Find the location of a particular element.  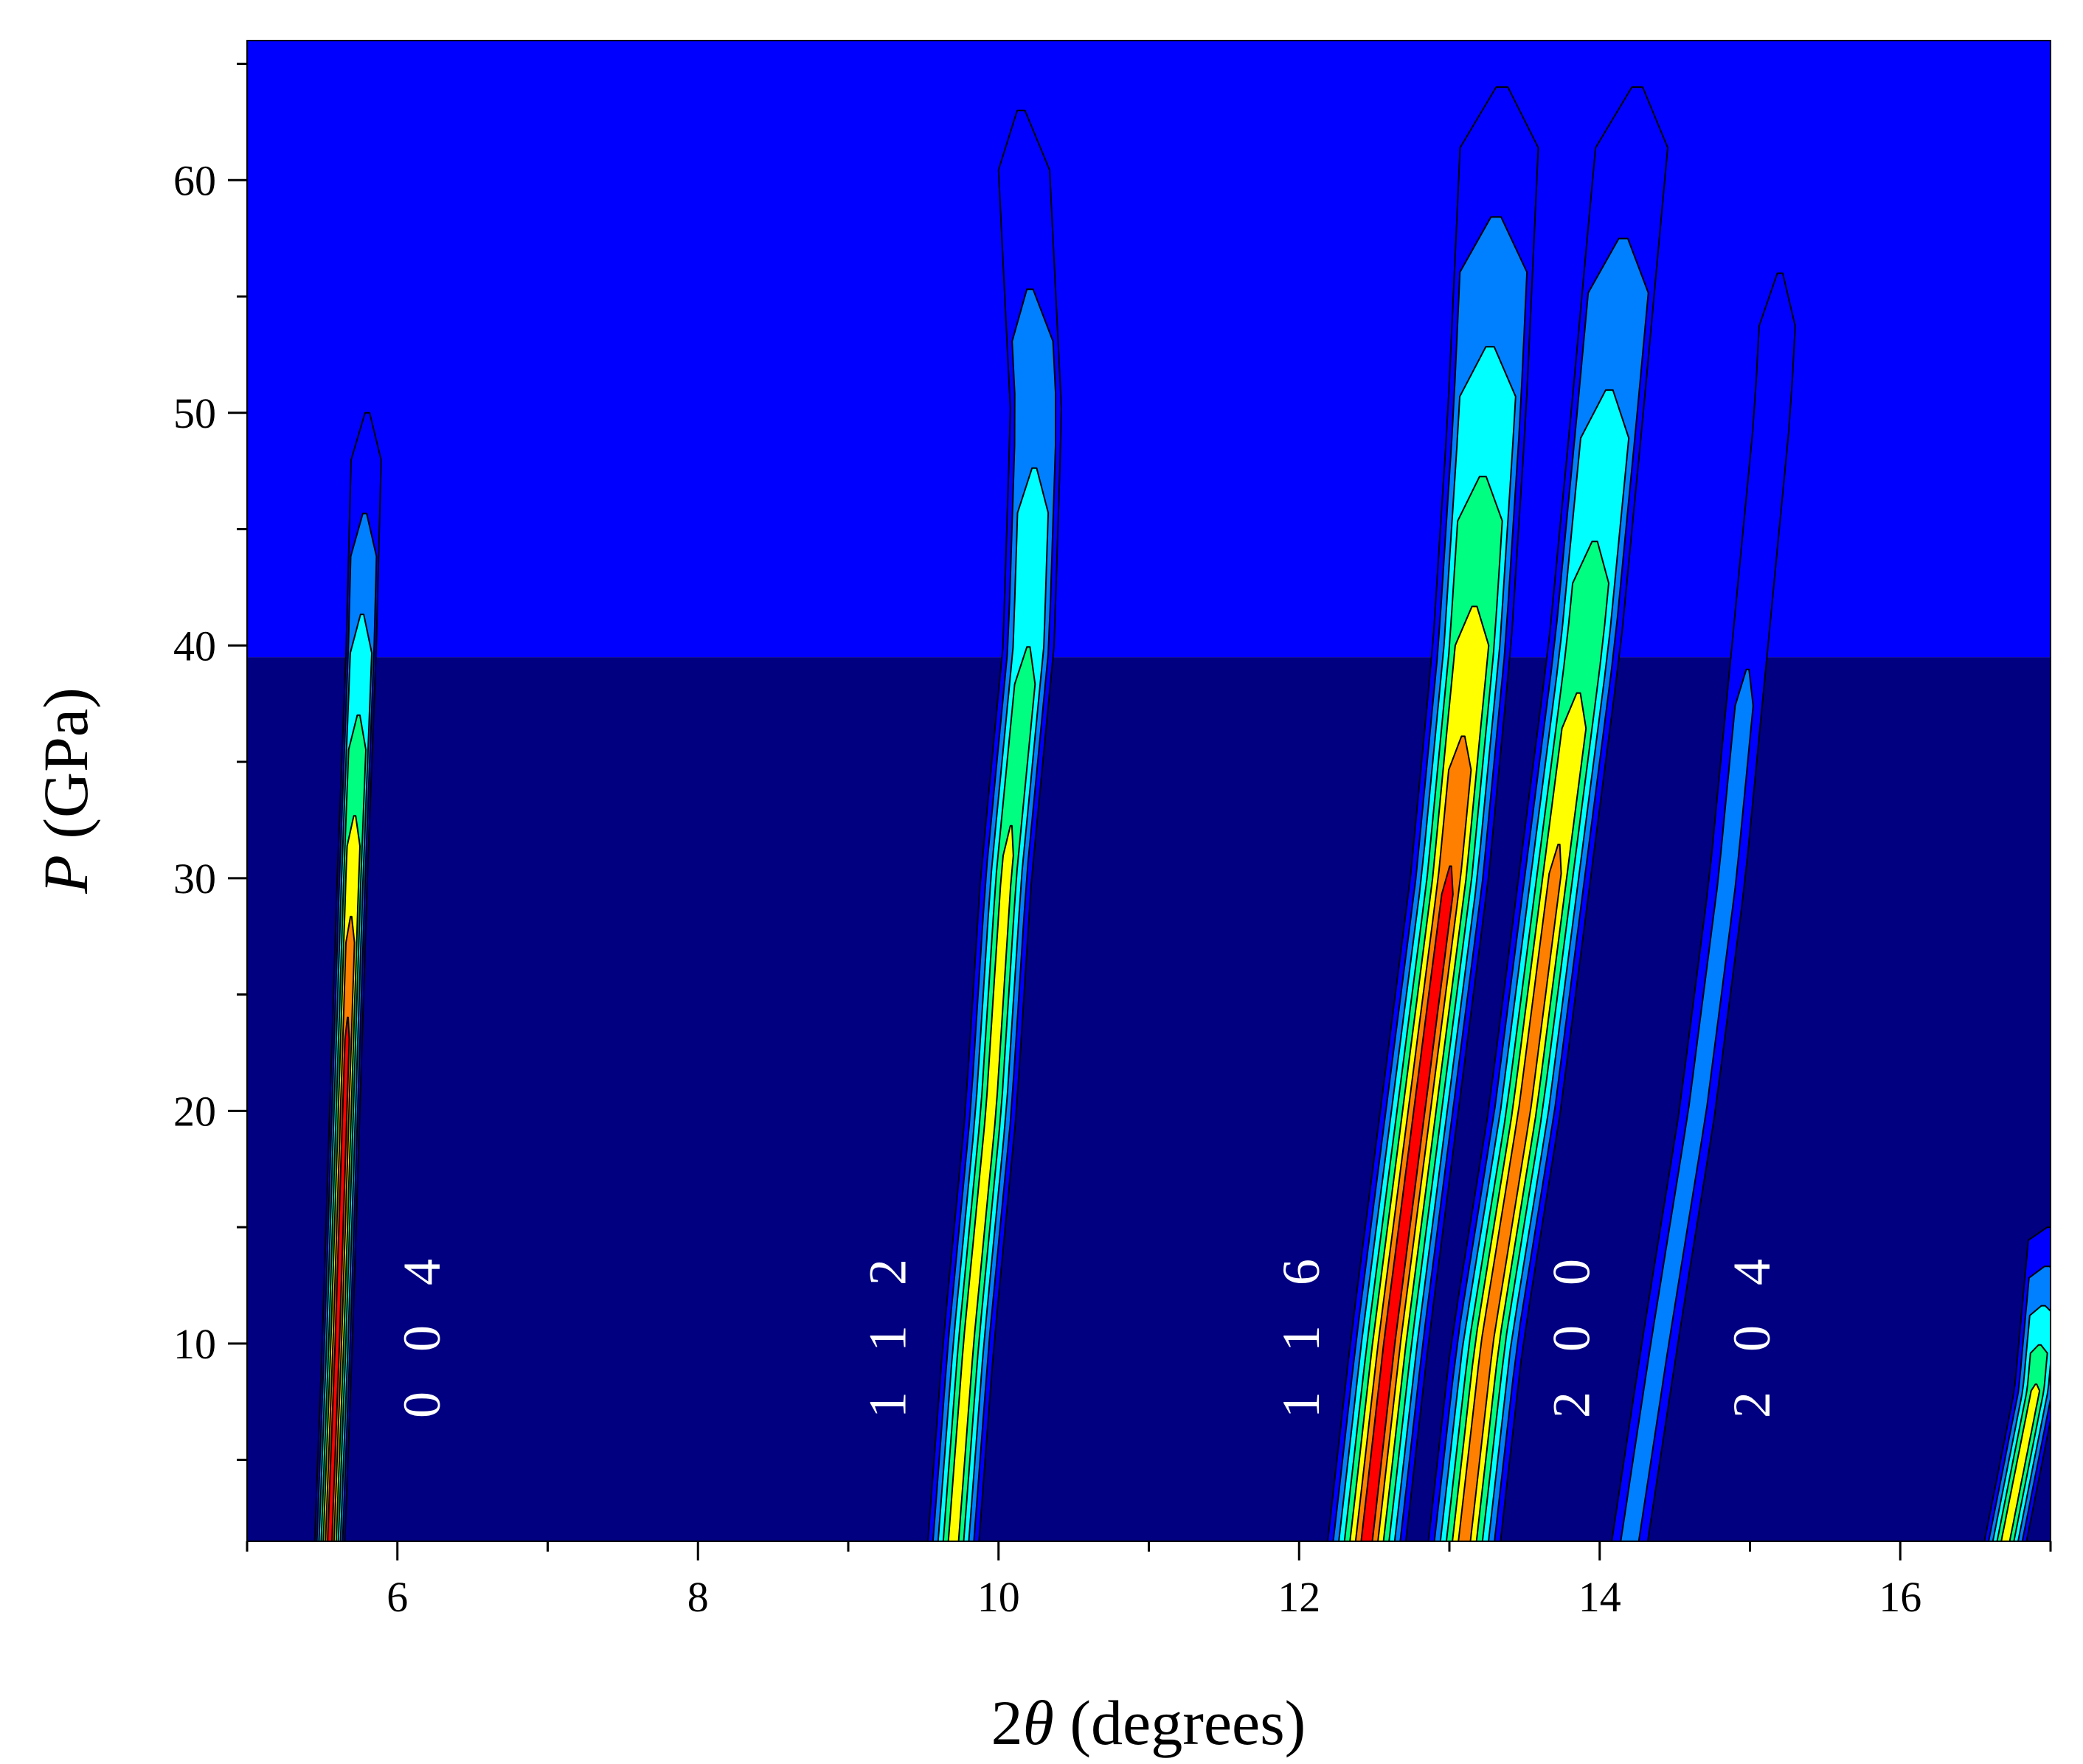

x-tick-label: 16 is located at coordinates (1900, 1597).